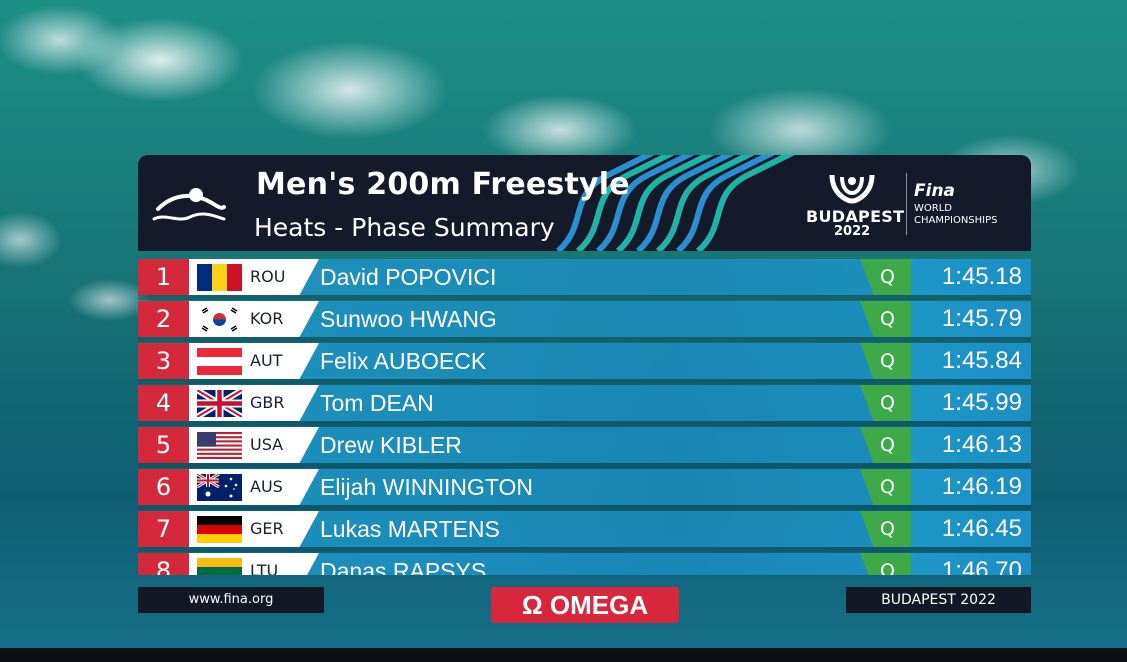 The width and height of the screenshot is (1127, 662). Describe the element at coordinates (981, 486) in the screenshot. I see `race-time: 1:46.19` at that location.